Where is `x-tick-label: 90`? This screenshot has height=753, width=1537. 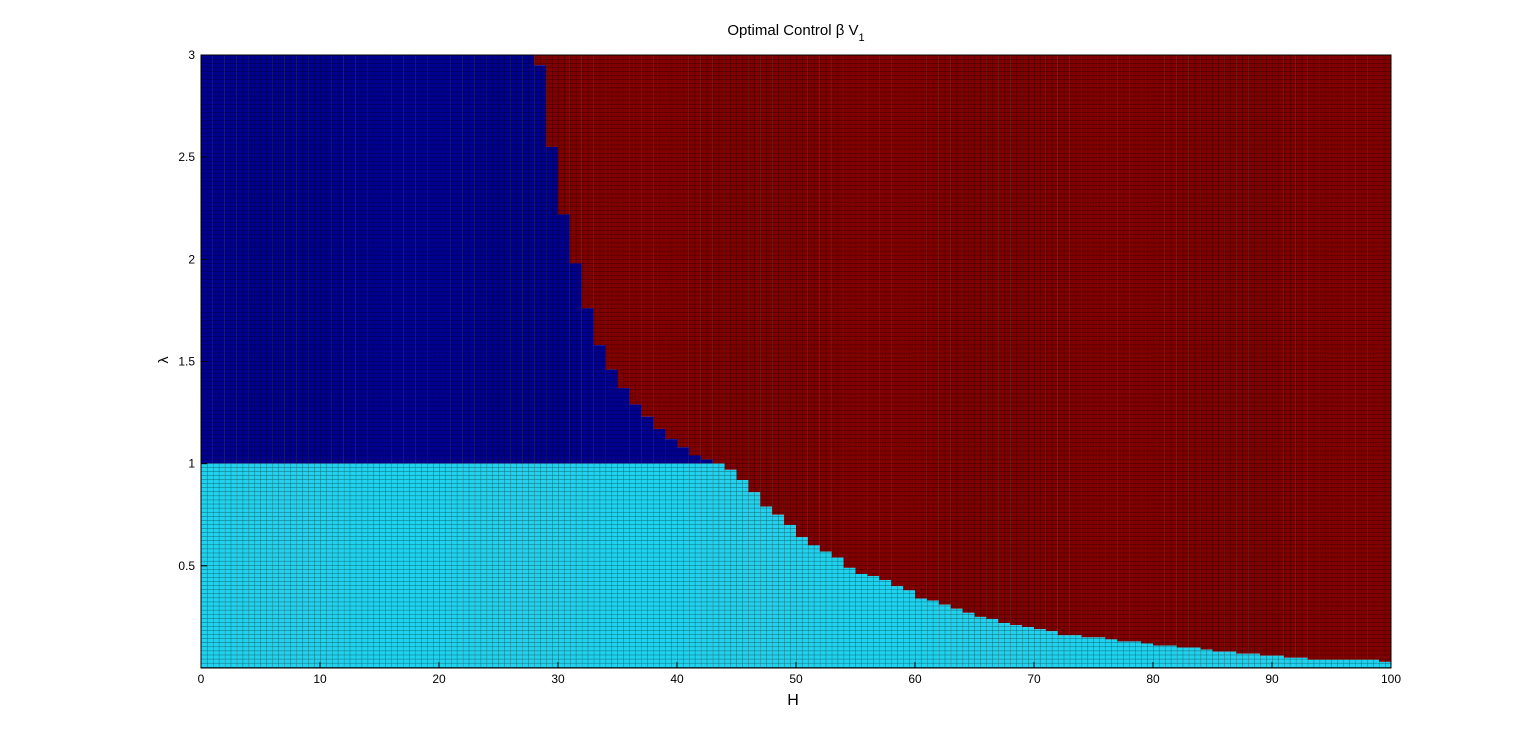
x-tick-label: 90 is located at coordinates (1272, 679).